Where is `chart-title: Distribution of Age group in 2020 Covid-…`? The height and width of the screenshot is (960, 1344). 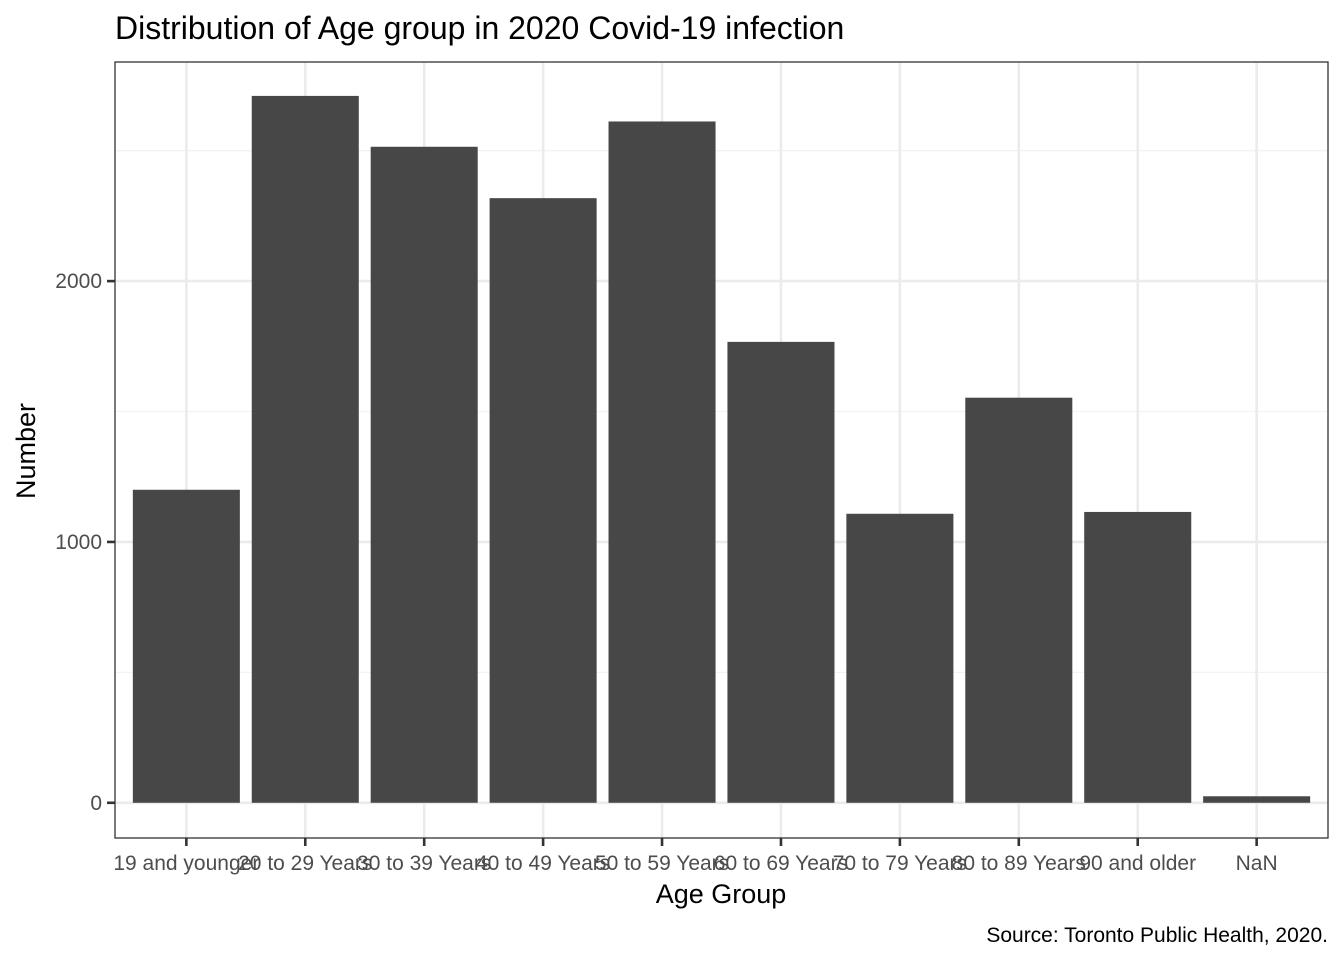 chart-title: Distribution of Age group in 2020 Covid-… is located at coordinates (479, 28).